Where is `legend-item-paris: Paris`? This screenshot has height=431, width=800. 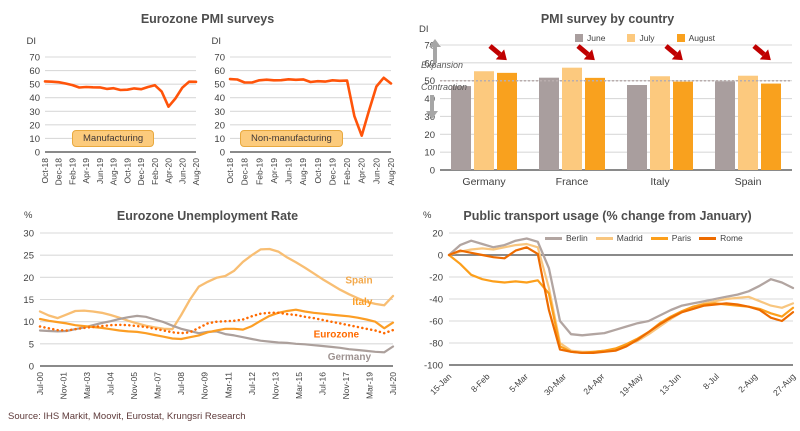 legend-item-paris: Paris is located at coordinates (670, 238).